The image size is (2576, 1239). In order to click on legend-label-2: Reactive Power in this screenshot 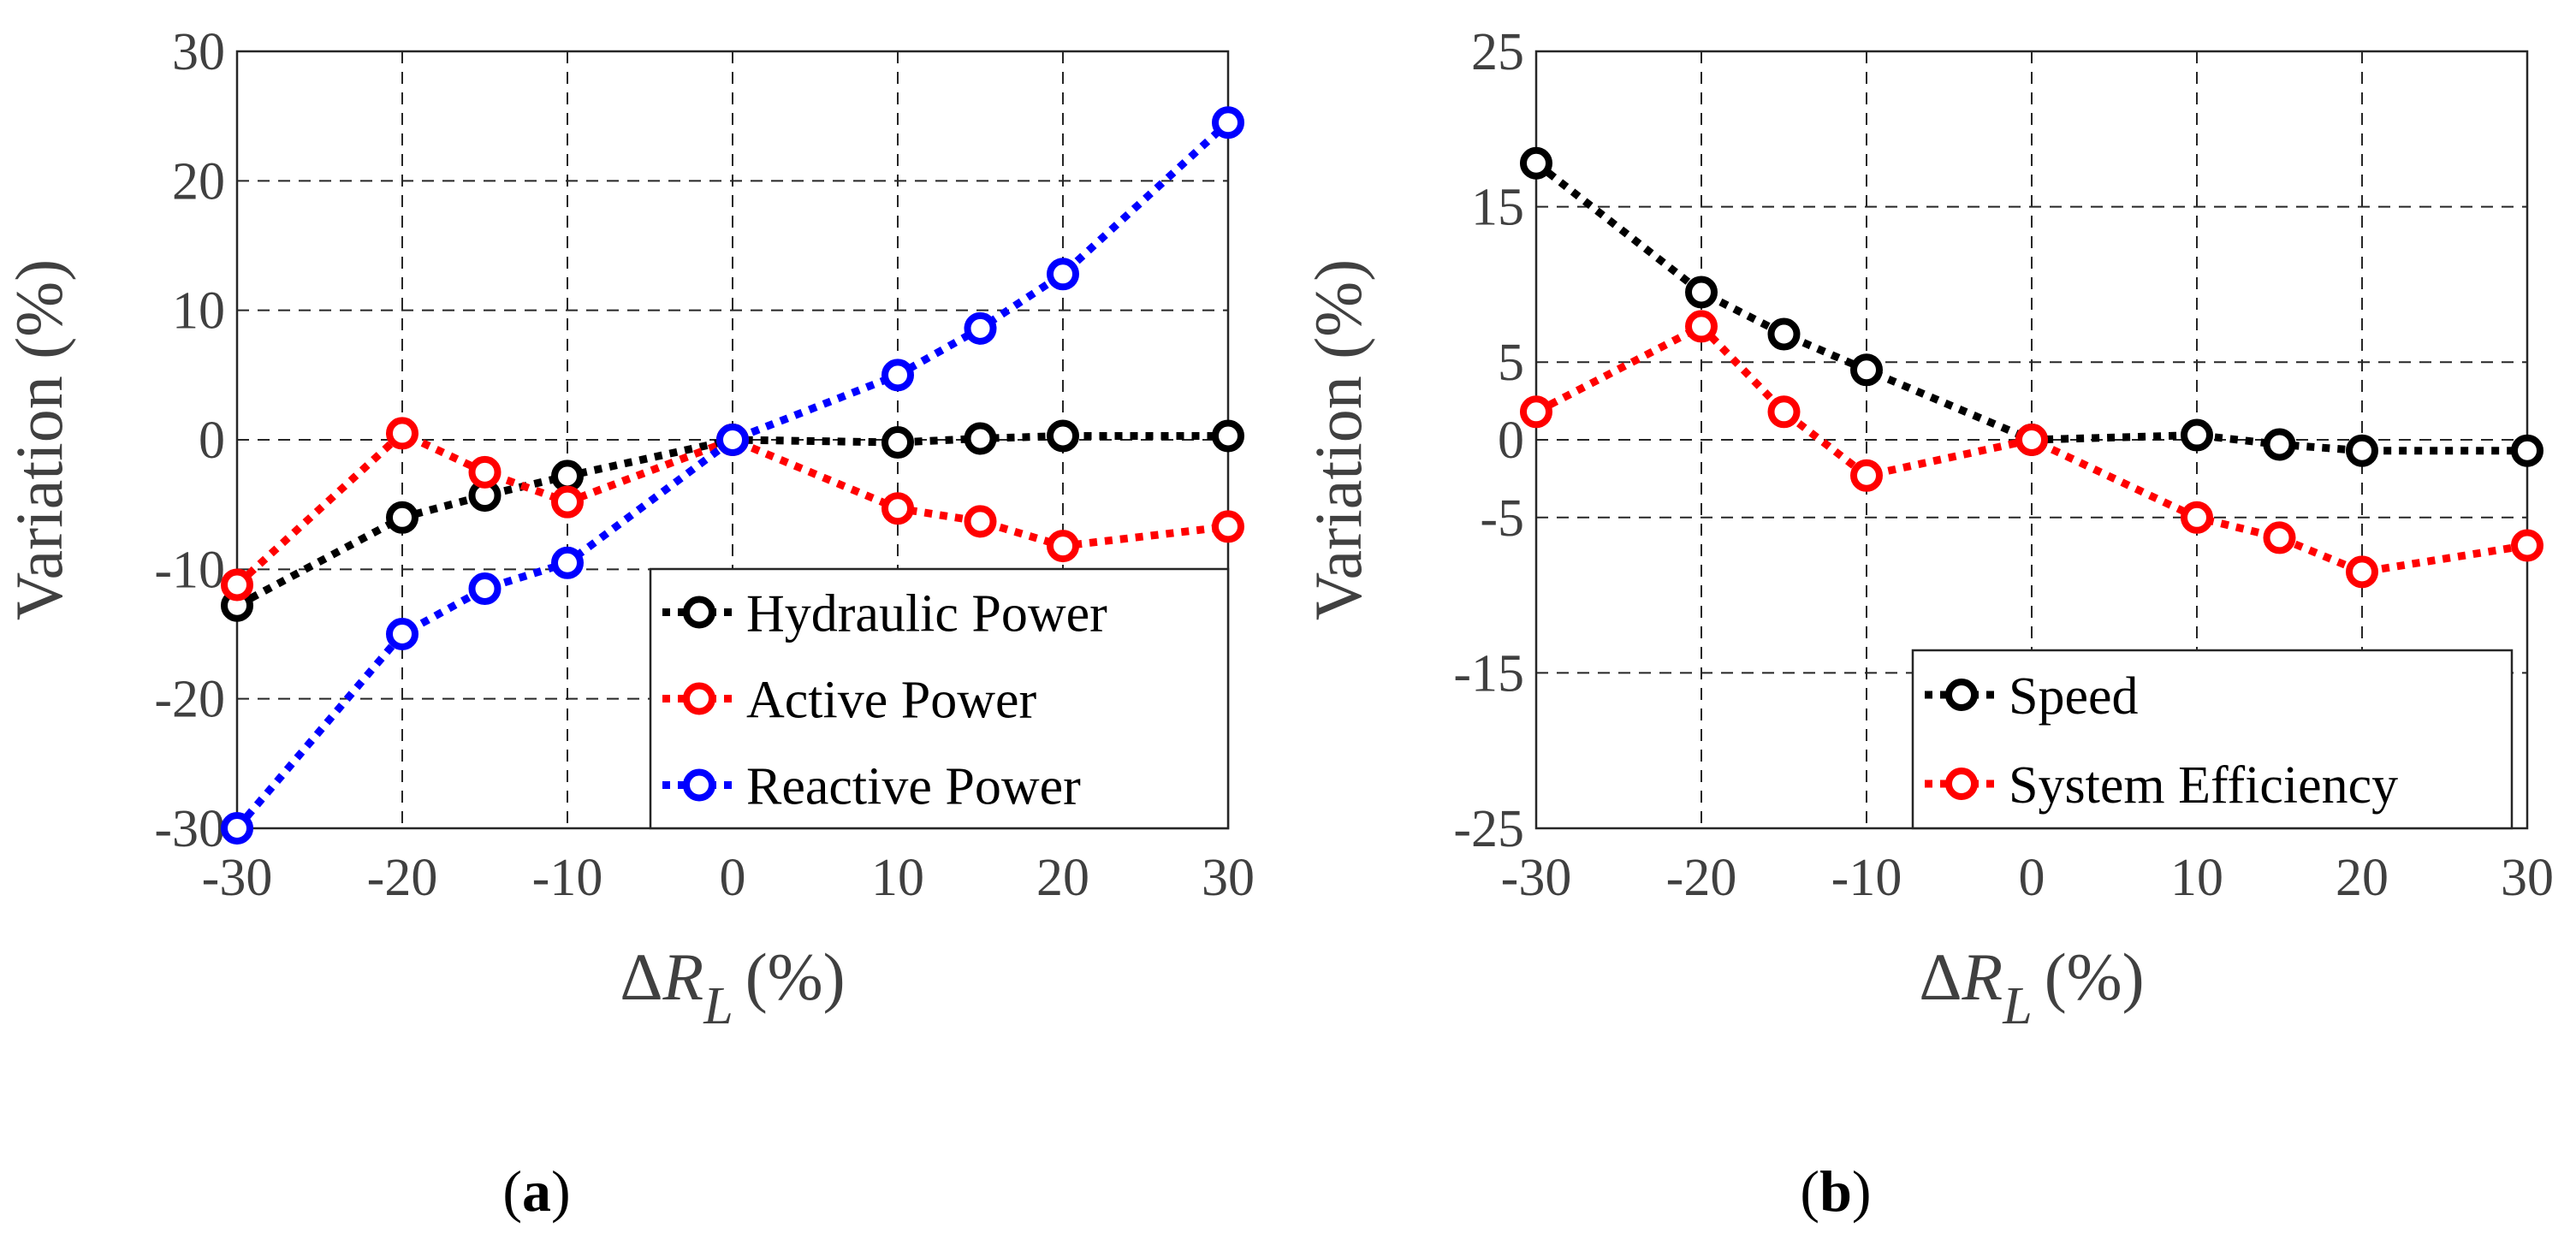, I will do `click(913, 787)`.